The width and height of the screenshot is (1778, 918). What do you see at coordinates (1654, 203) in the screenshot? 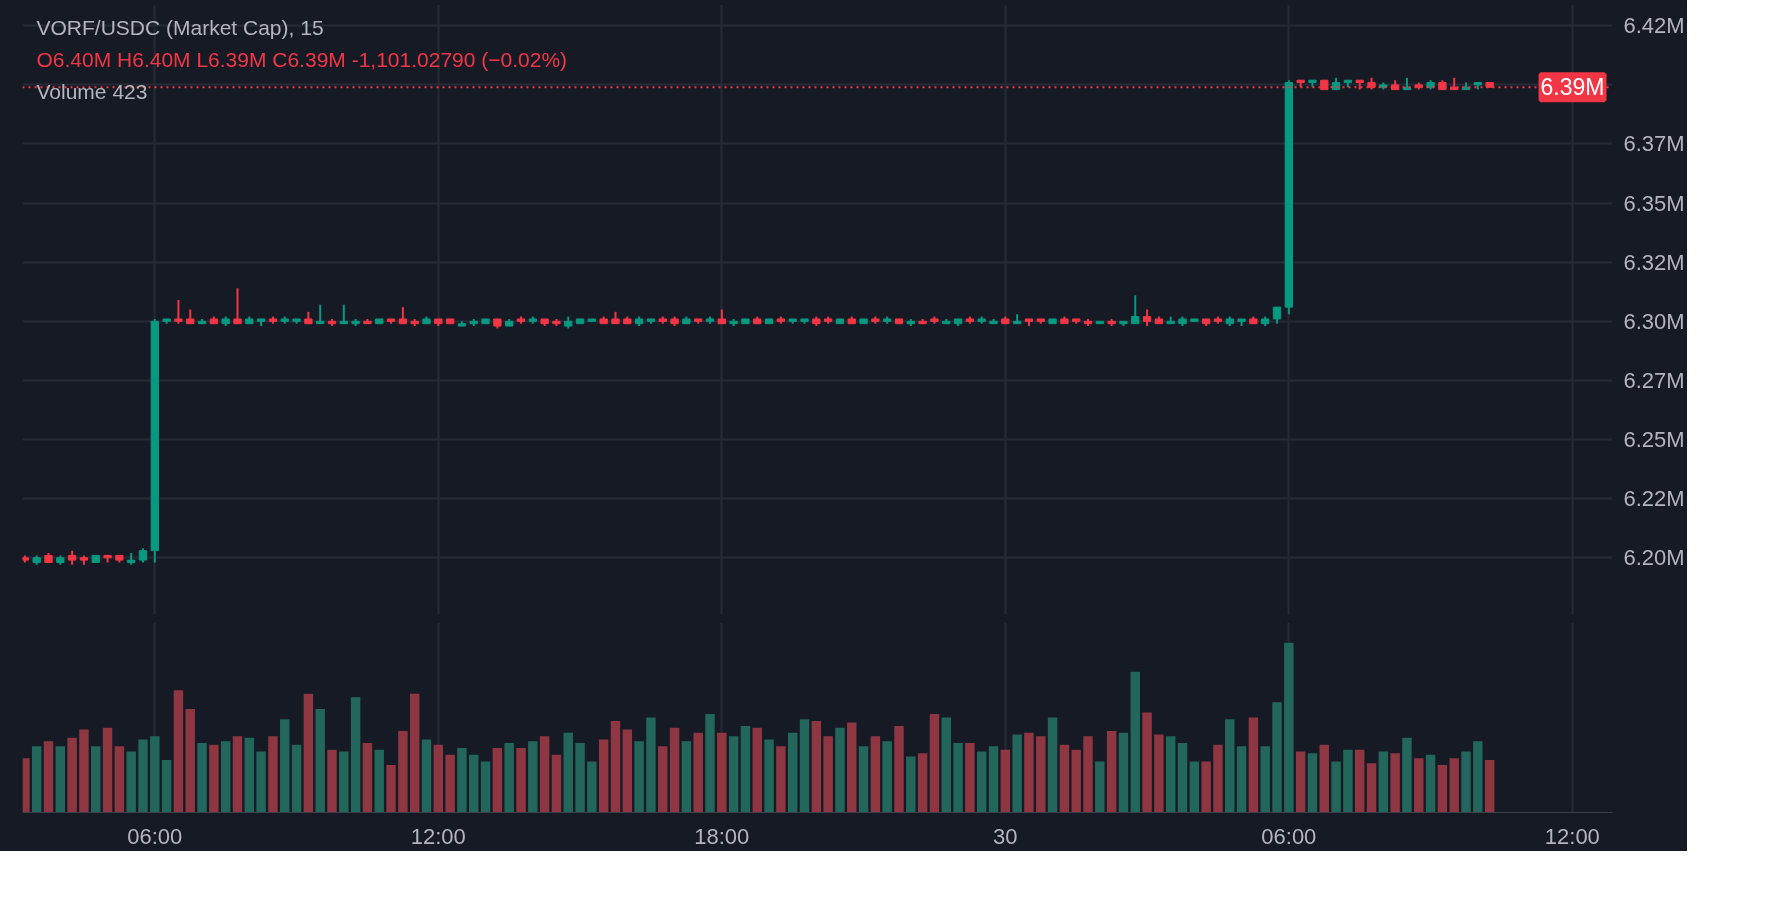
I see `y-tick-label: 6.35M` at bounding box center [1654, 203].